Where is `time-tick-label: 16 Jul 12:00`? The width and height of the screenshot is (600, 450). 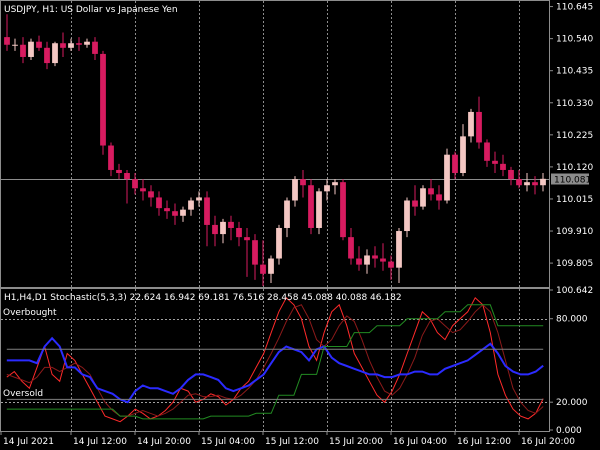 time-tick-label: 16 Jul 12:00 is located at coordinates (484, 442).